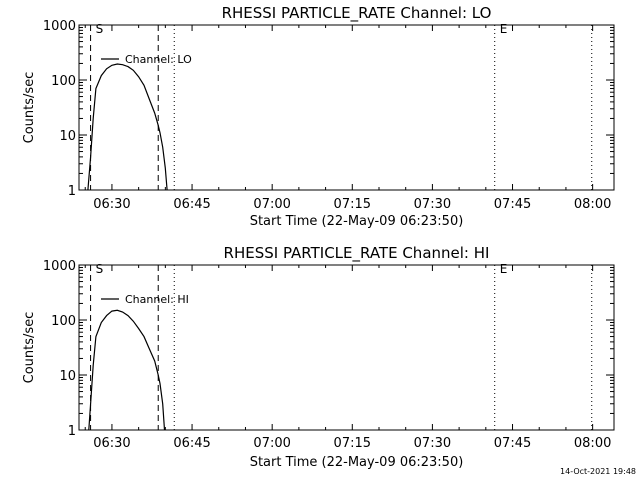  I want to click on panel-2-x-tick-label: 07:45, so click(512, 443).